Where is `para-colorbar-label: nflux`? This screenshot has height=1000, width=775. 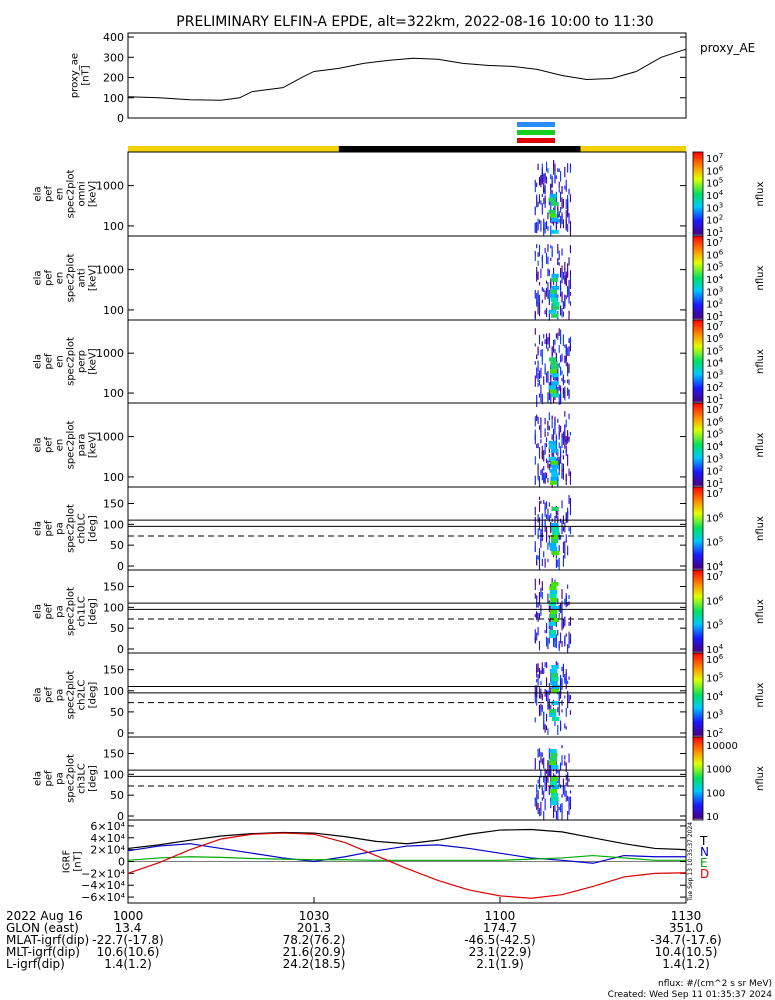 para-colorbar-label: nflux is located at coordinates (760, 444).